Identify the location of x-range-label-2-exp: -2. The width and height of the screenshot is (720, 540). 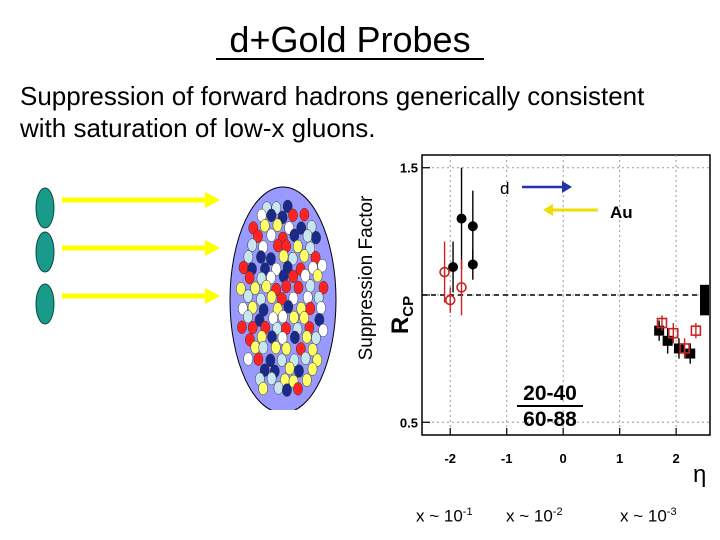
(557, 512).